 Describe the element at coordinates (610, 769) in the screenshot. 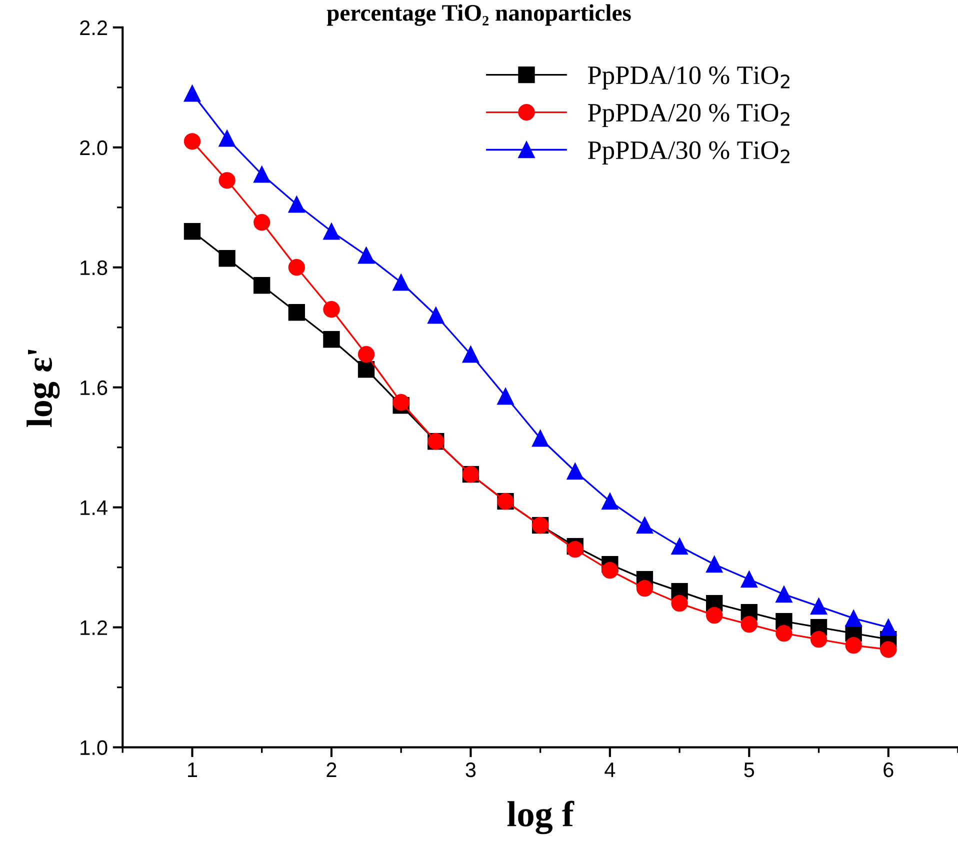

I see `x-tick-label: 4` at that location.